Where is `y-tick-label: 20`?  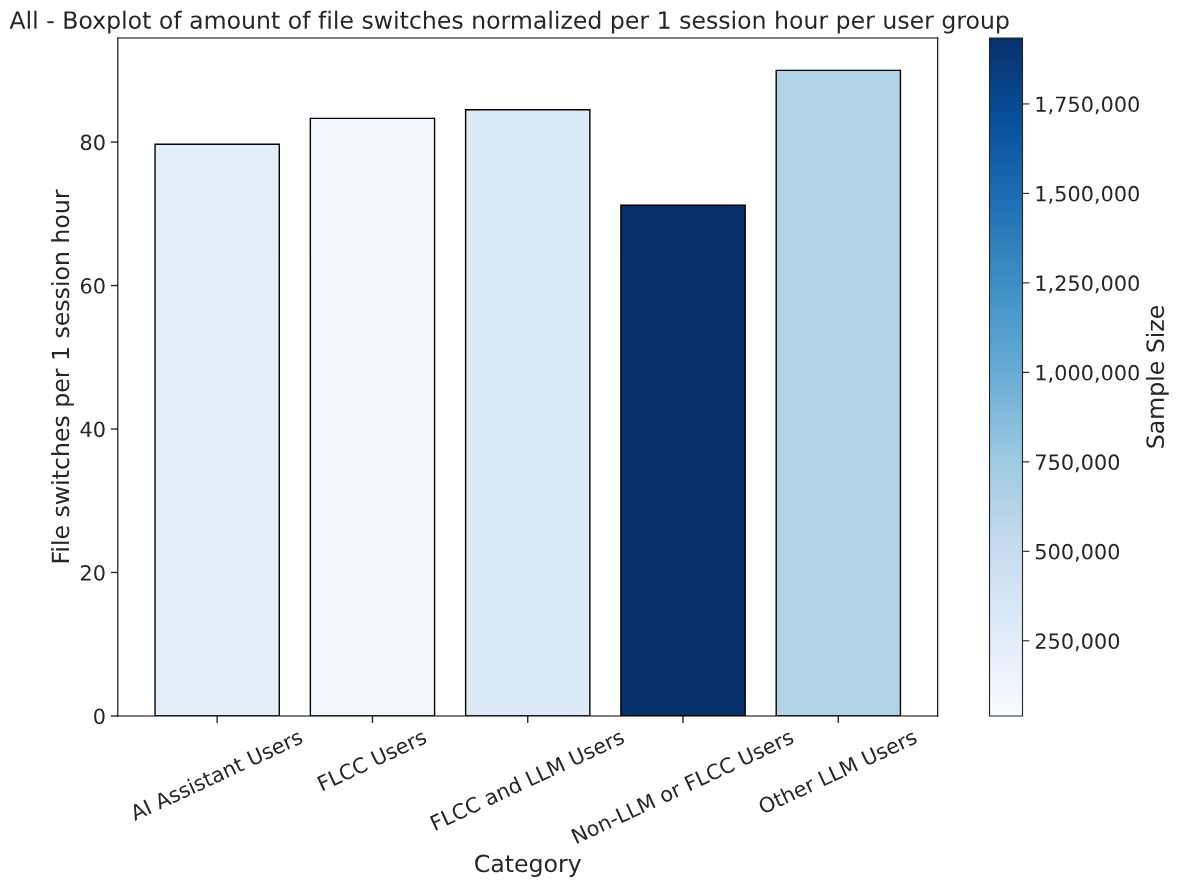
y-tick-label: 20 is located at coordinates (93, 572).